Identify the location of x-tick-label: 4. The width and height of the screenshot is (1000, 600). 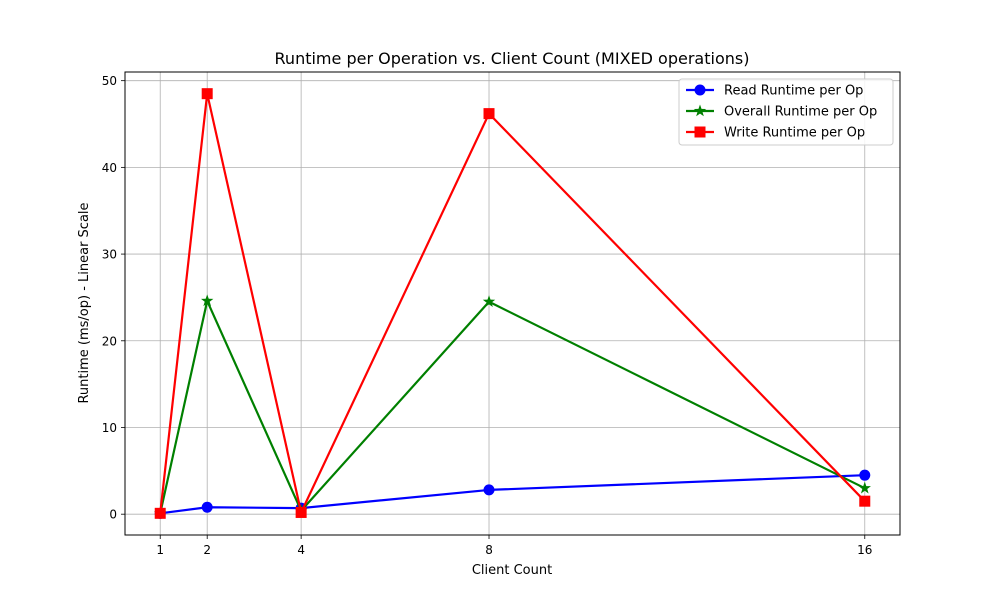
(301, 550).